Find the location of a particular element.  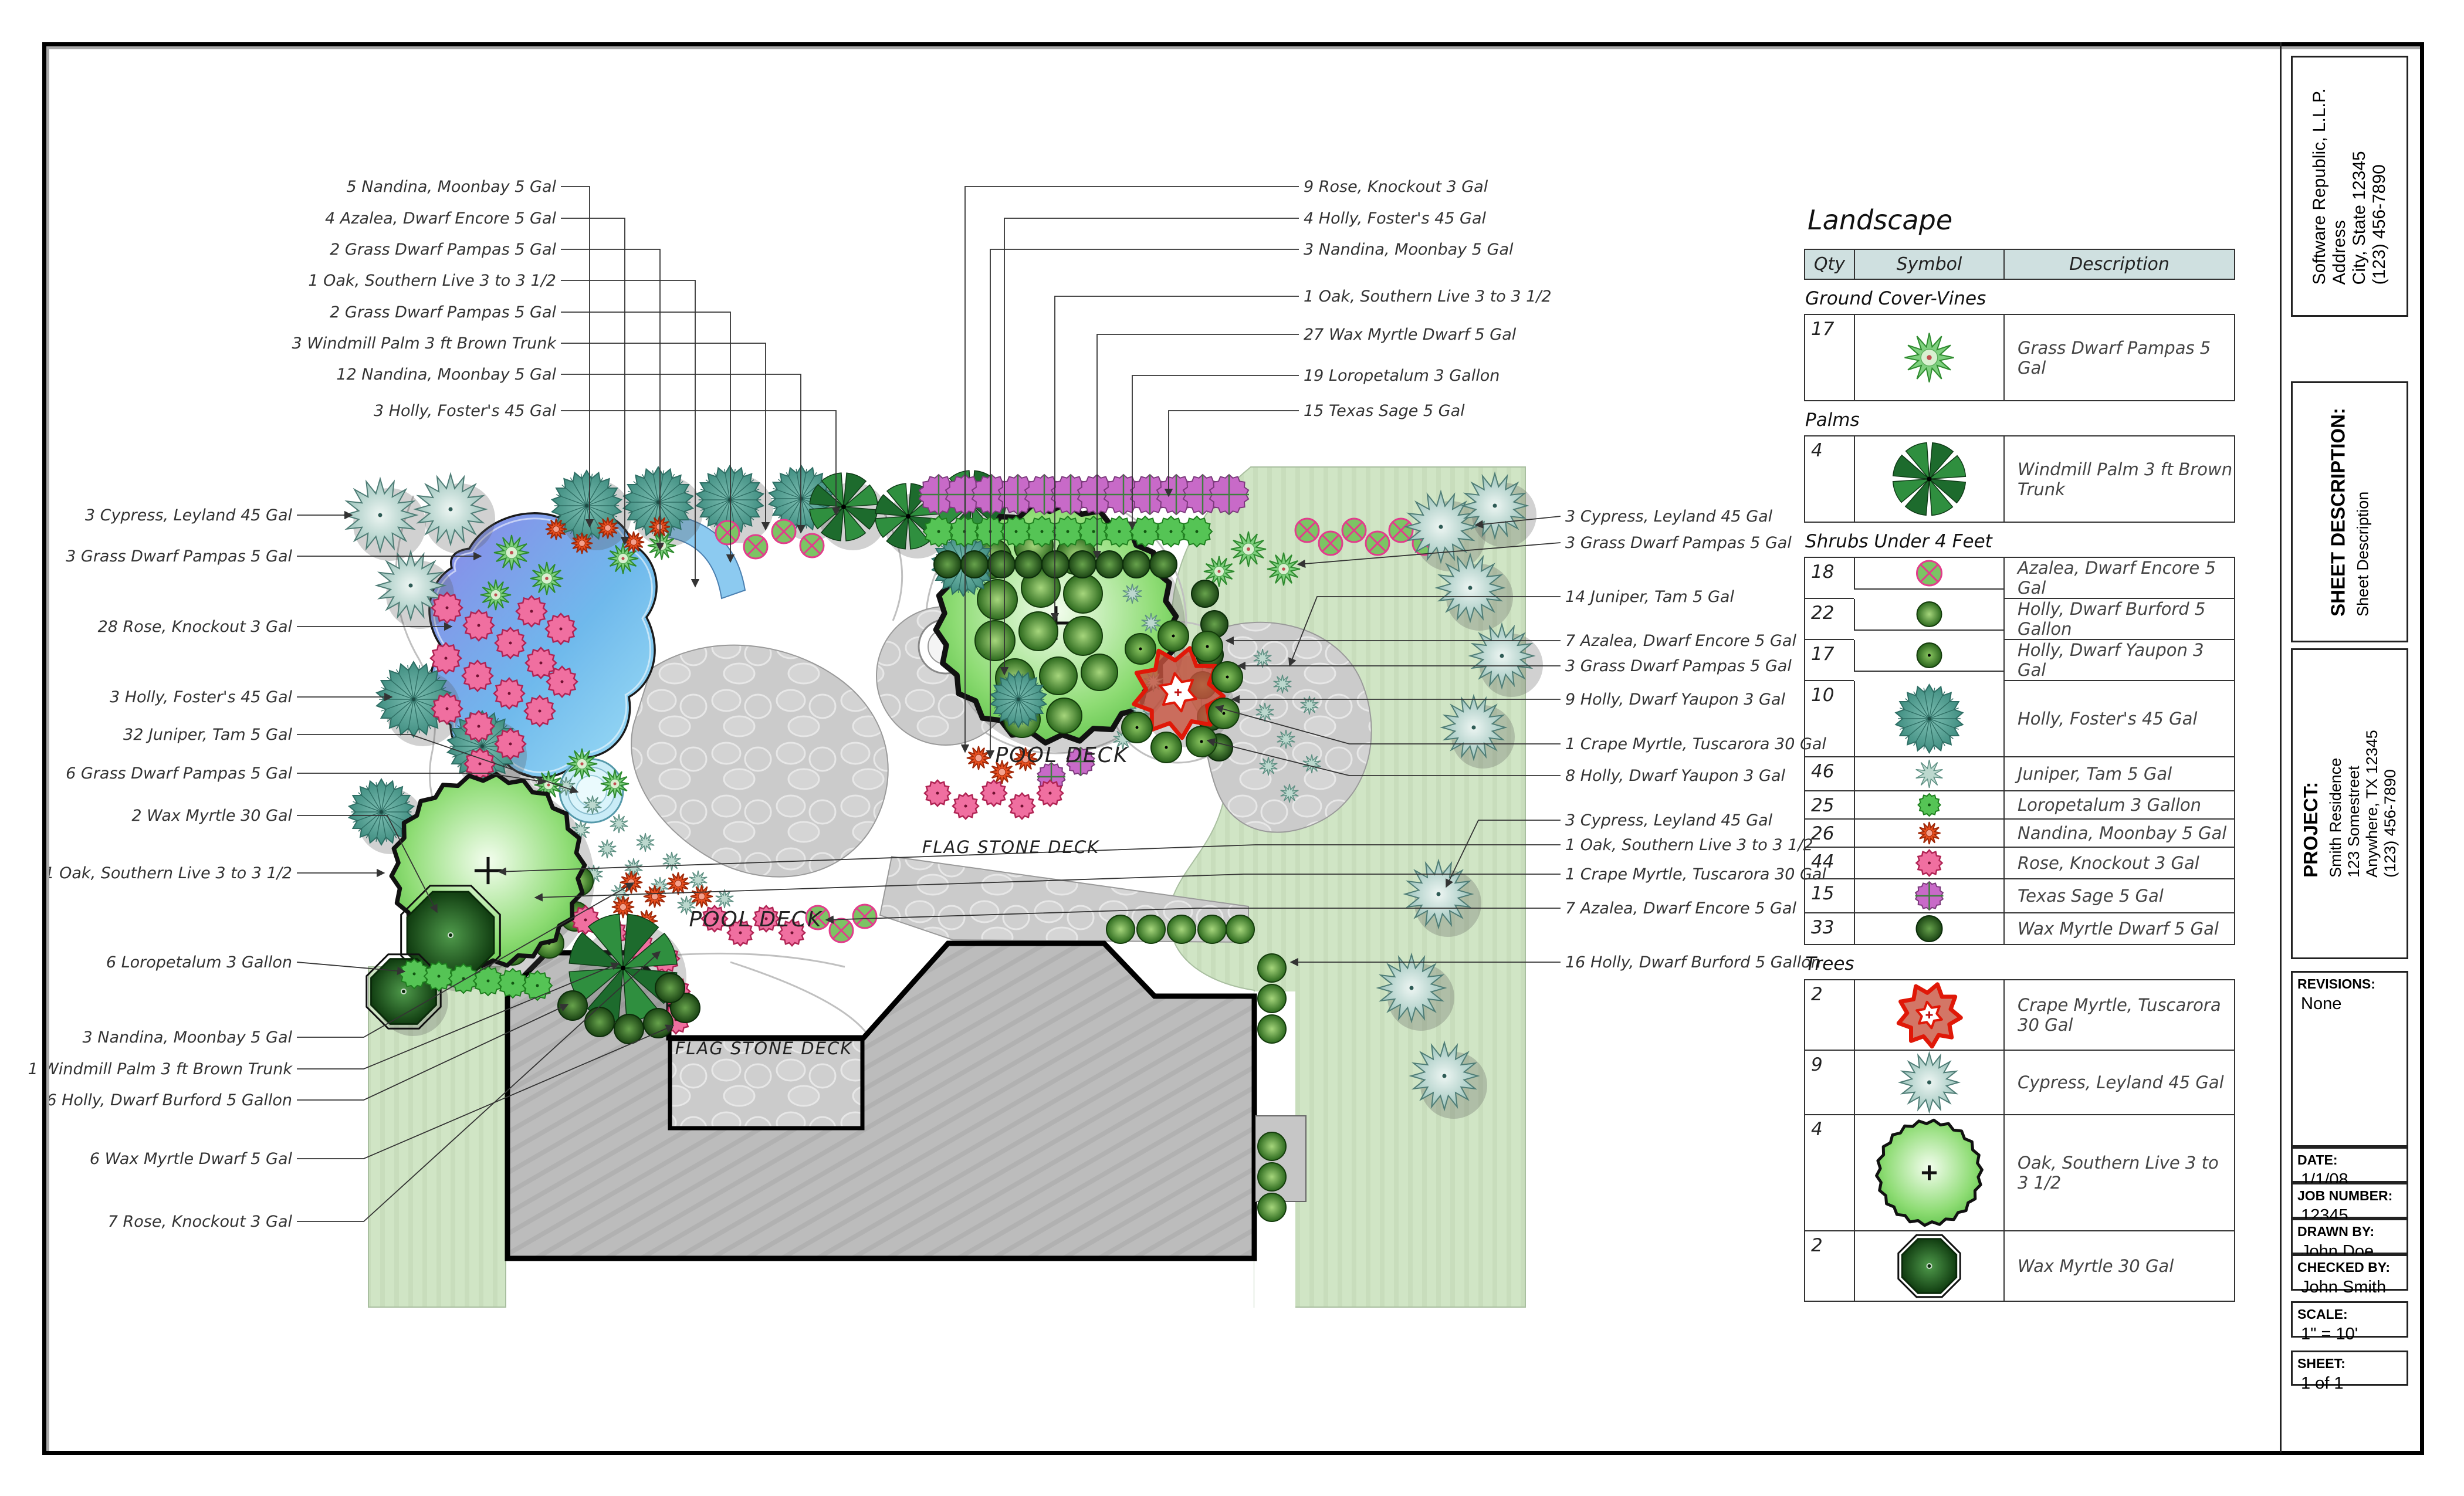

callout-label: 1 Windmill Palm 3 ft Brown Trunk is located at coordinates (160, 1069).